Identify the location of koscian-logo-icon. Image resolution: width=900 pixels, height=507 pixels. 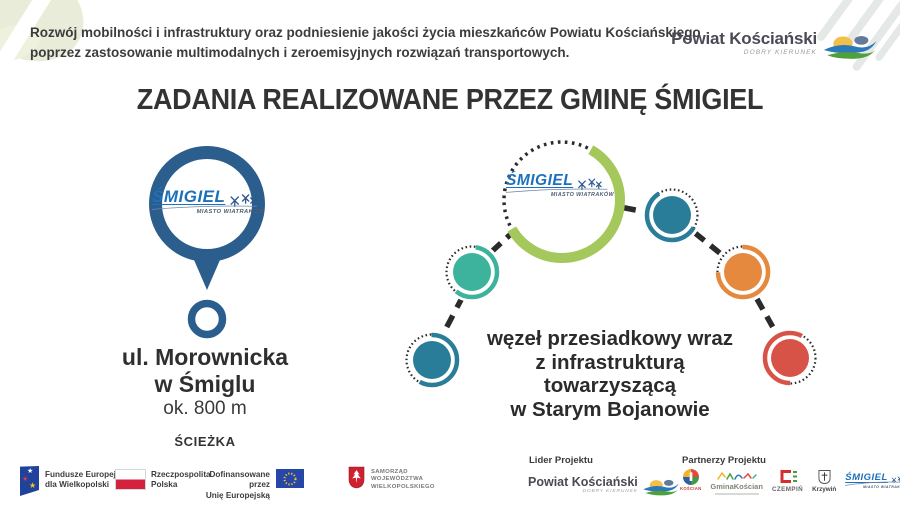
(690, 477).